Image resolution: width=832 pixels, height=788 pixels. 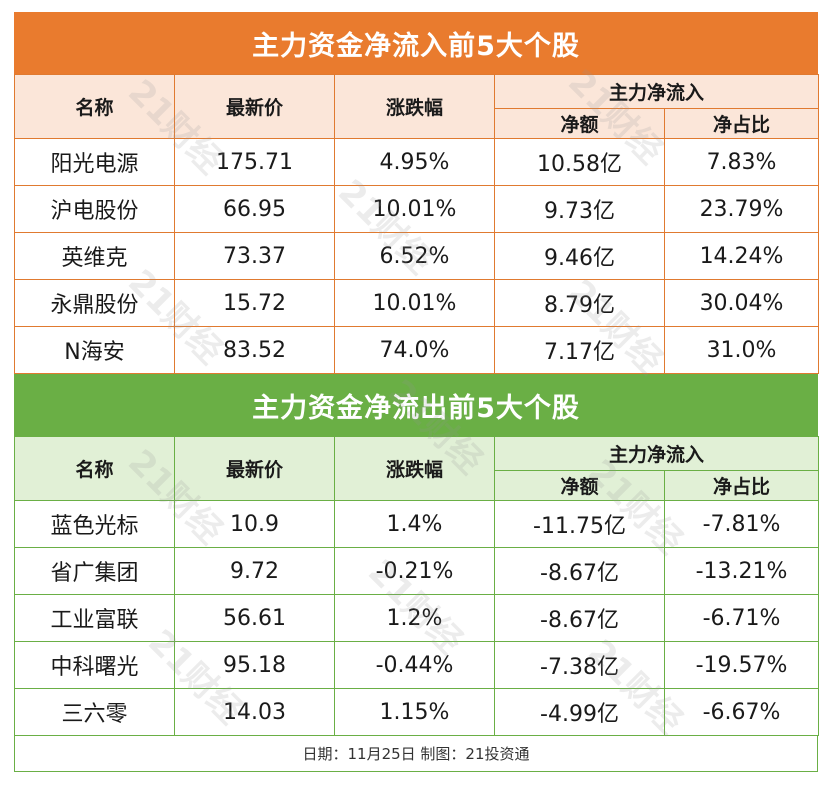 I want to click on stock-change: 1.2%, so click(x=414, y=618).